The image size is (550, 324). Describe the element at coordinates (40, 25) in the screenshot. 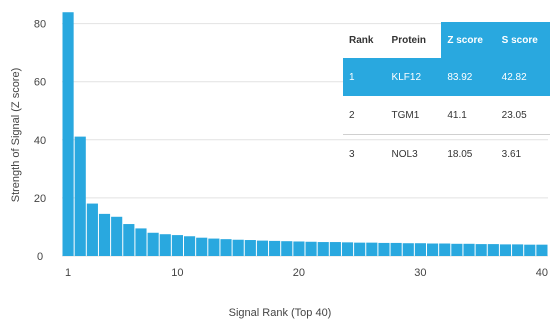

I see `y-tick-label: 80` at that location.